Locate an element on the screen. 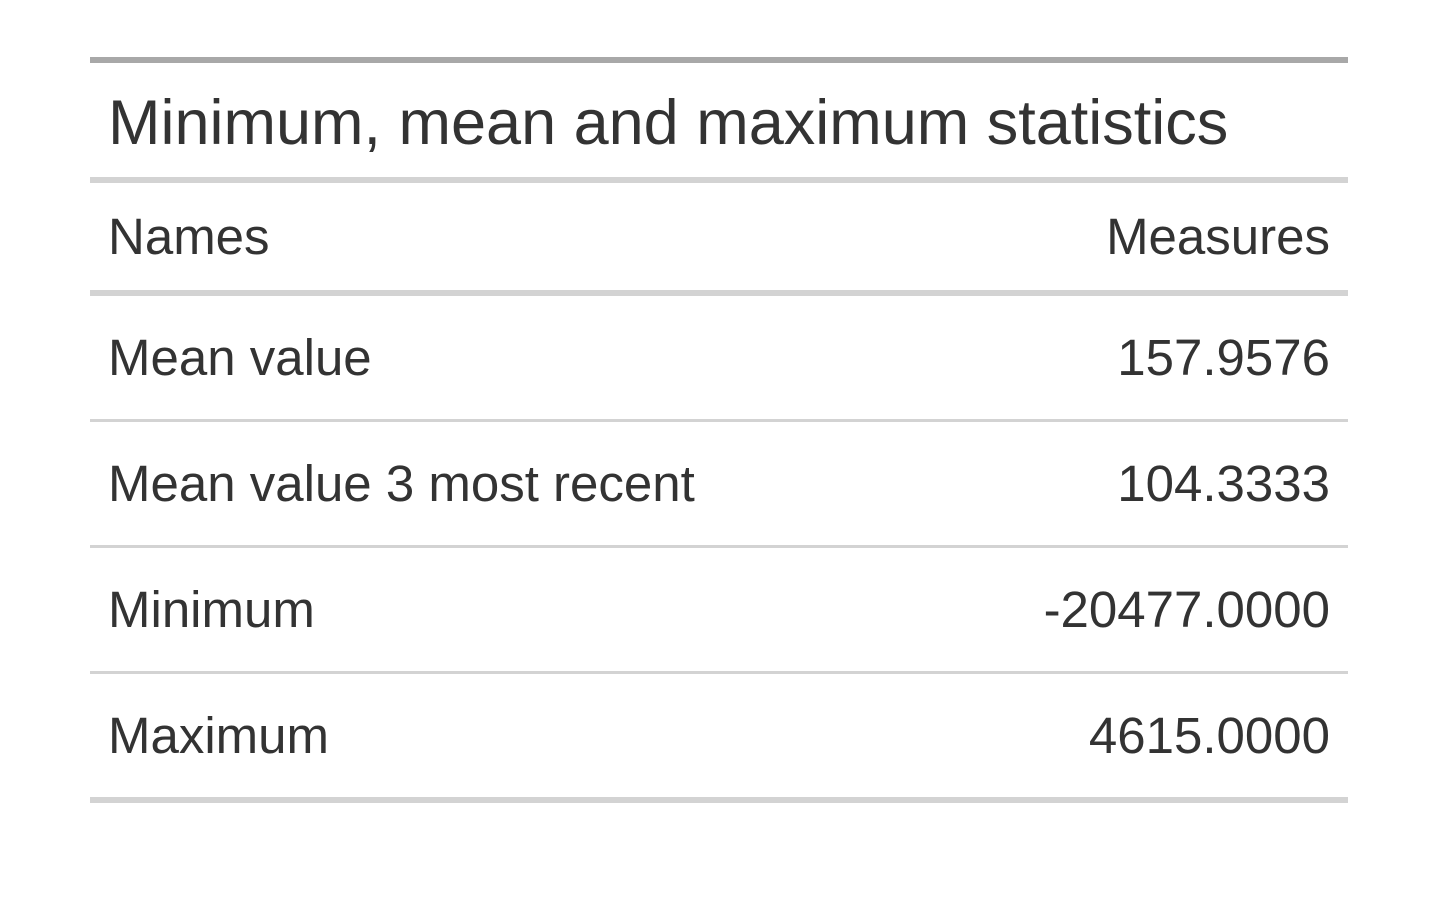  table-row: Mean value 3 most recent 104.3333 is located at coordinates (719, 485).